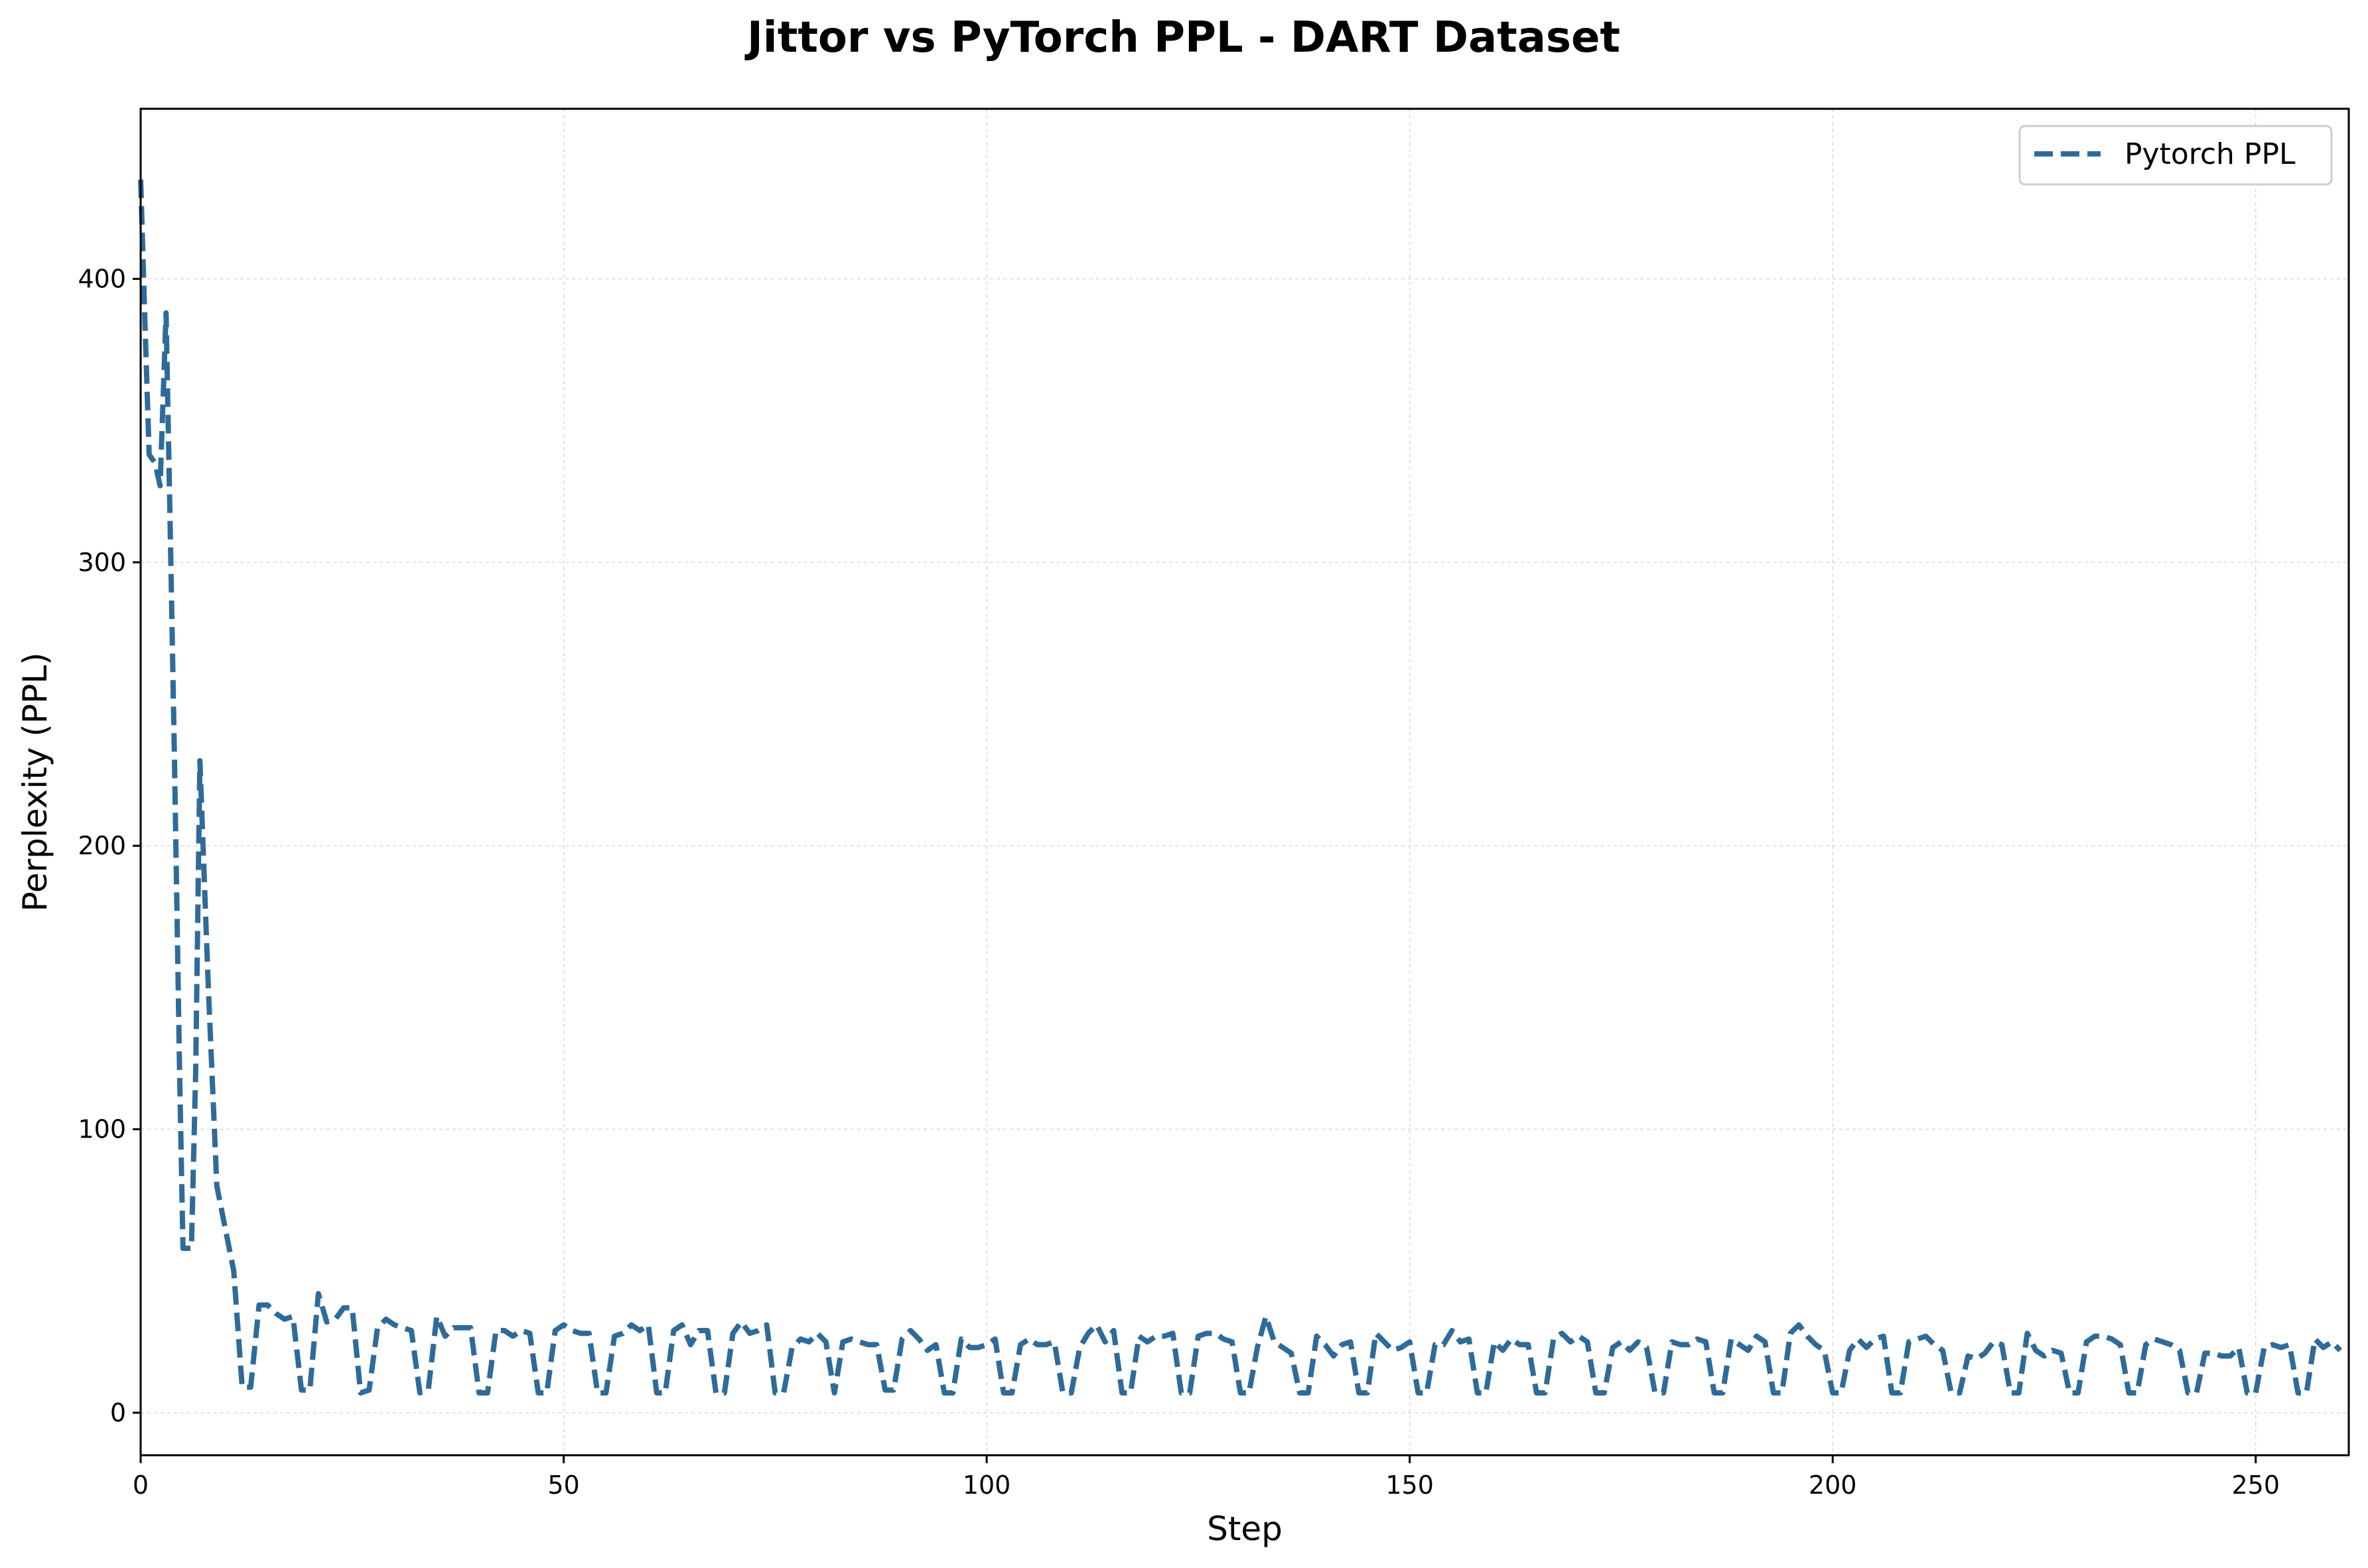 The height and width of the screenshot is (1568, 2368). What do you see at coordinates (1409, 1485) in the screenshot?
I see `x-tick-label: 150` at bounding box center [1409, 1485].